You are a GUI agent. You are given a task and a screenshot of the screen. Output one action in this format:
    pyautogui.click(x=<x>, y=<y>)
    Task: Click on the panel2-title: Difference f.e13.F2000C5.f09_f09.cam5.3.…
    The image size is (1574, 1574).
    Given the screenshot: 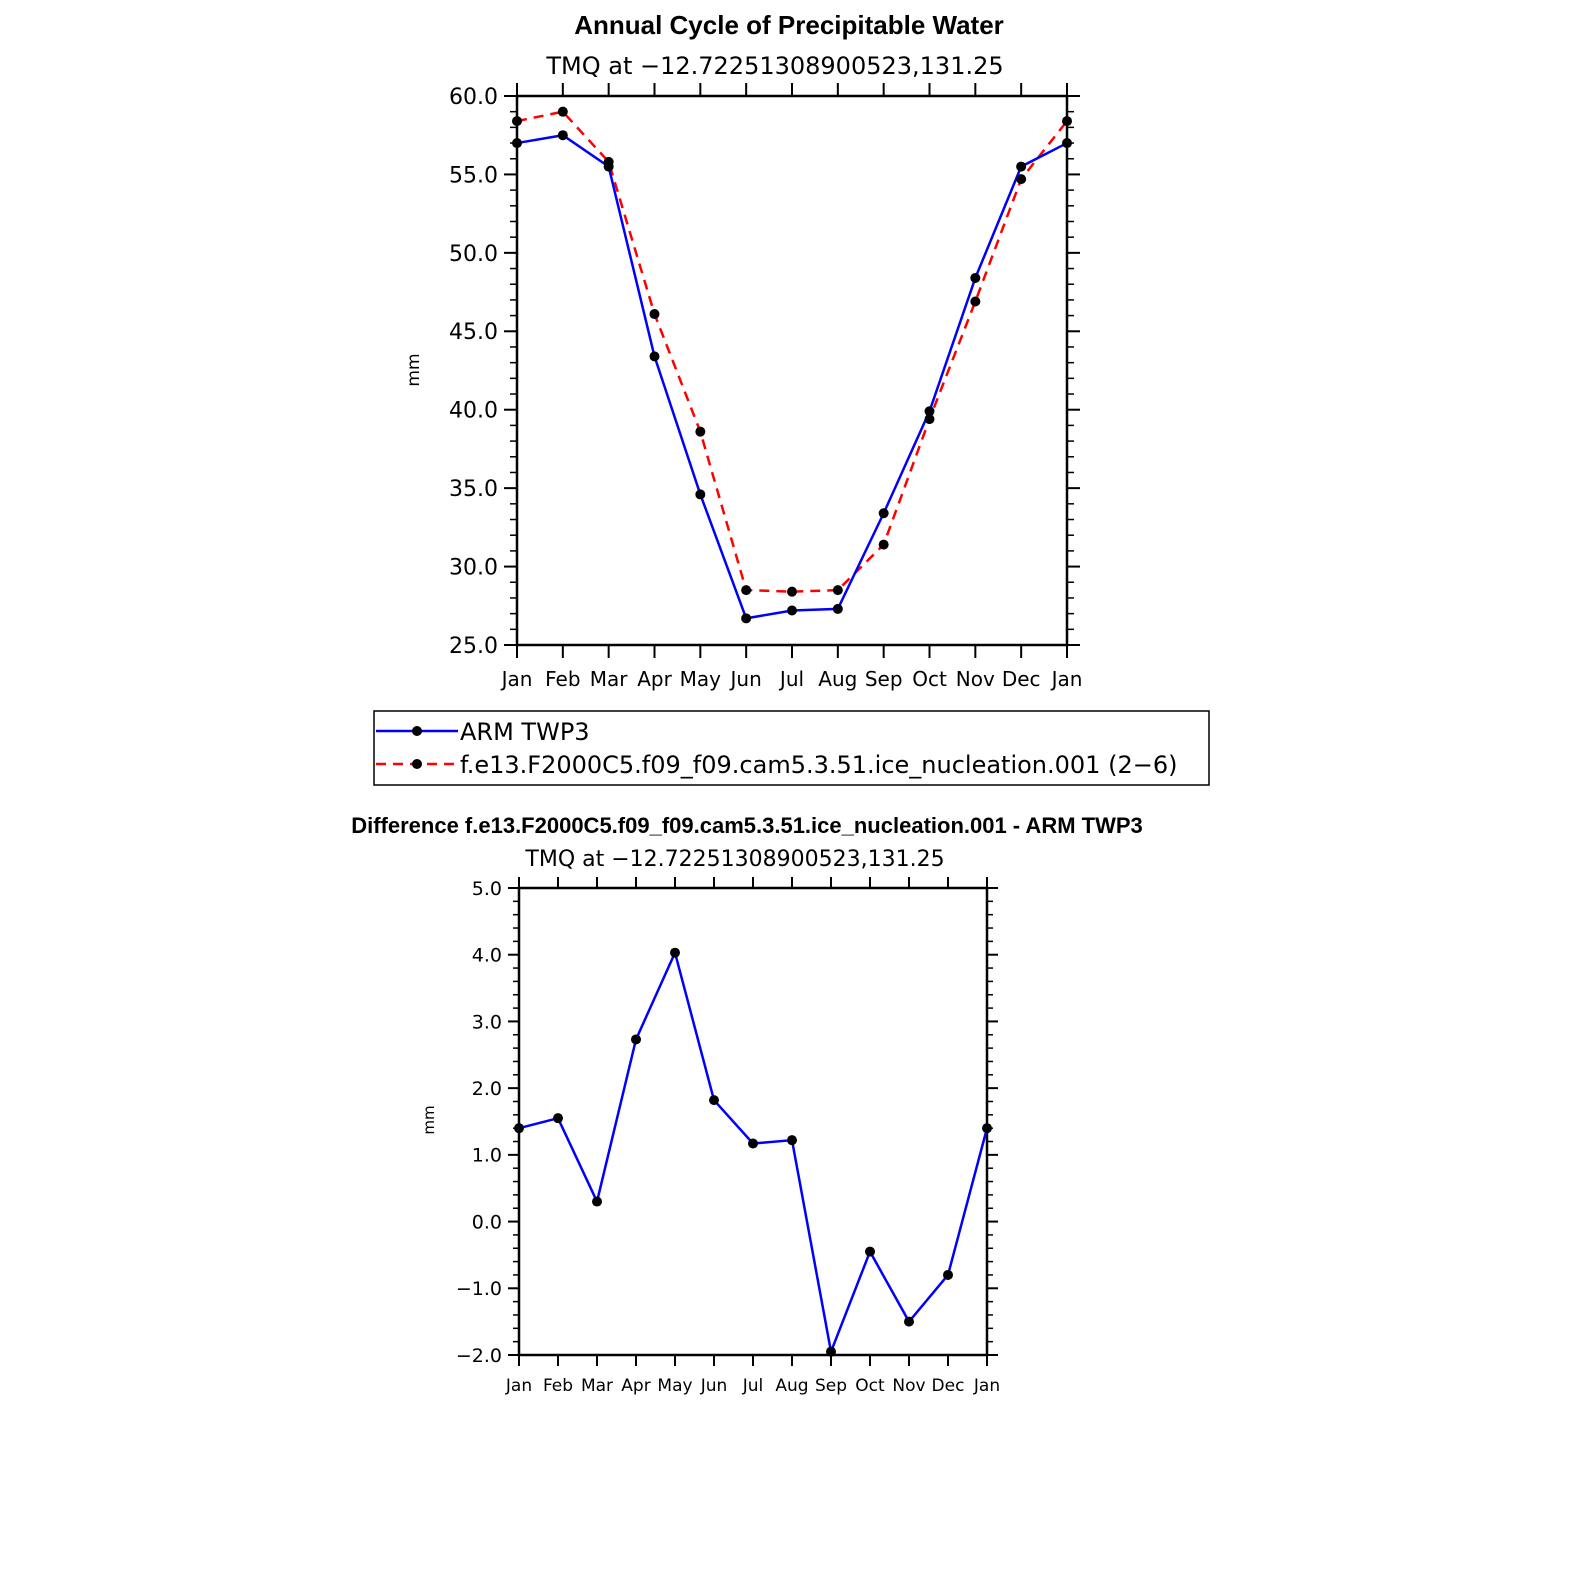 What is the action you would take?
    pyautogui.click(x=747, y=825)
    